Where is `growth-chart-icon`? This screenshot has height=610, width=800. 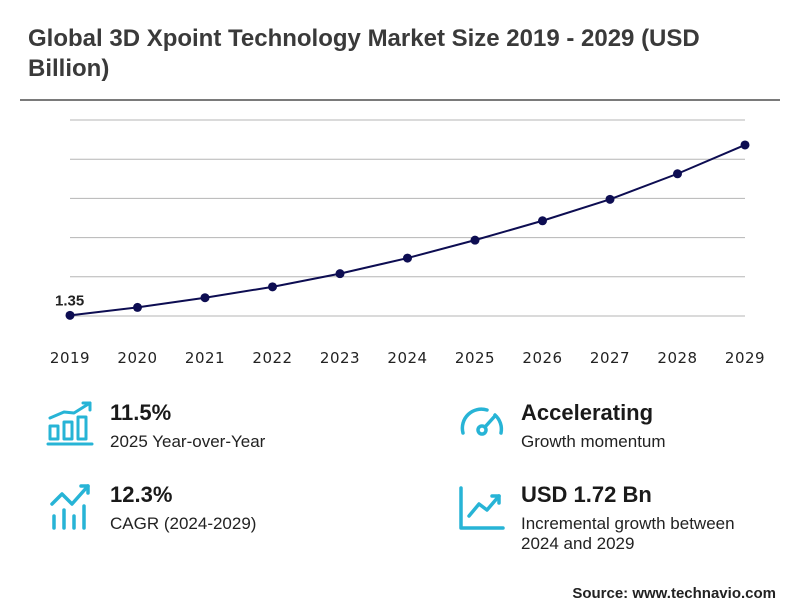
growth-chart-icon is located at coordinates (482, 508).